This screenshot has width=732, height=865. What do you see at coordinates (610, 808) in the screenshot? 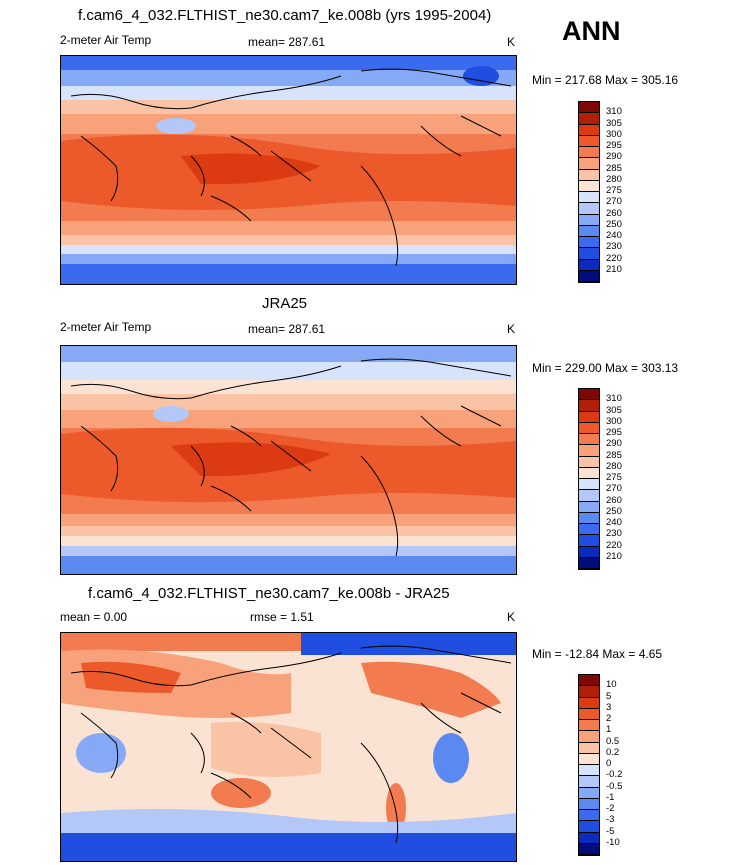
I see `colorbar-tick-label: -2` at bounding box center [610, 808].